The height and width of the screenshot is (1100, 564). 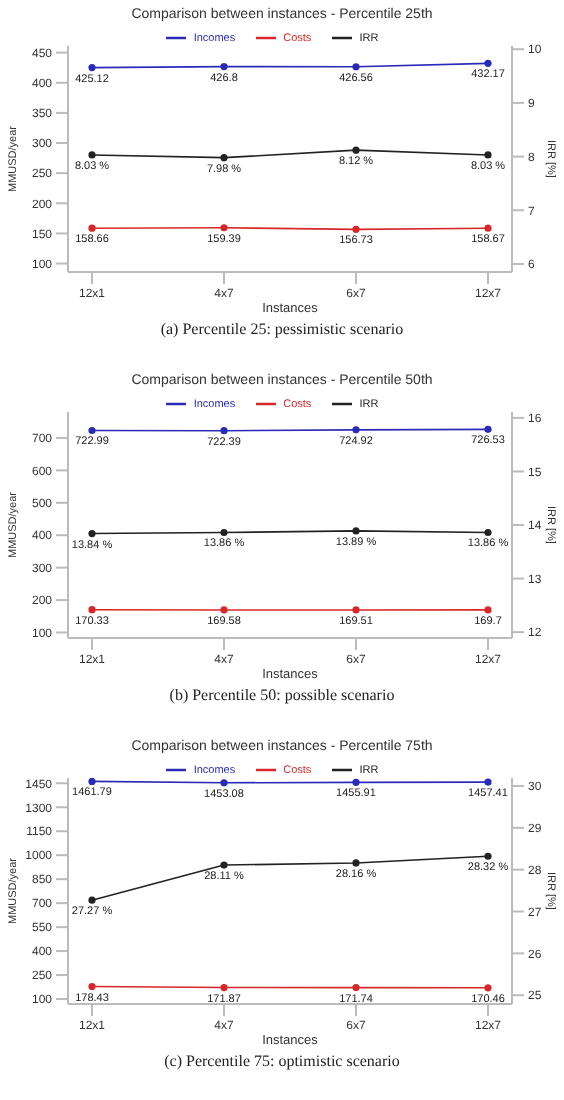 What do you see at coordinates (282, 695) in the screenshot?
I see `text: (b) Percentile 50: possible scenario` at bounding box center [282, 695].